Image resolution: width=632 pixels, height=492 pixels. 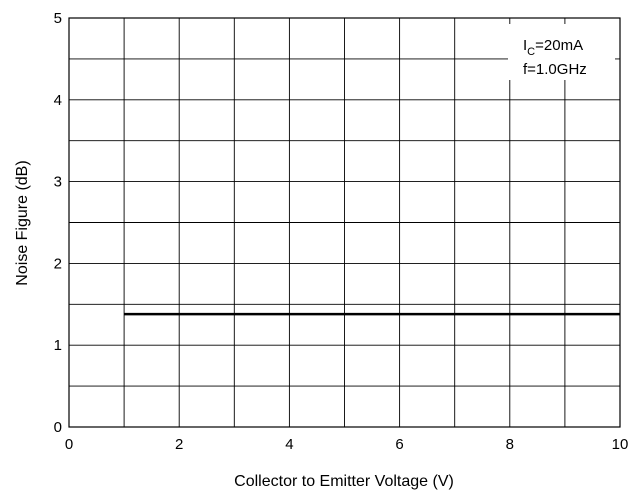 What do you see at coordinates (399, 444) in the screenshot?
I see `x-tick-label: 6` at bounding box center [399, 444].